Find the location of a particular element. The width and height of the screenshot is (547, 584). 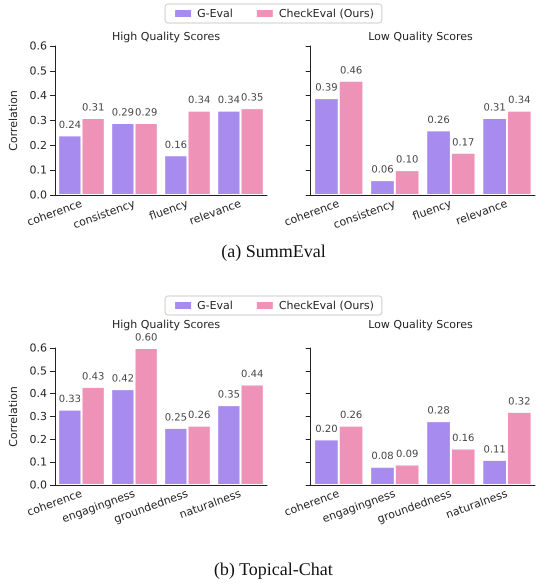

data-label: 0.60 is located at coordinates (146, 338).